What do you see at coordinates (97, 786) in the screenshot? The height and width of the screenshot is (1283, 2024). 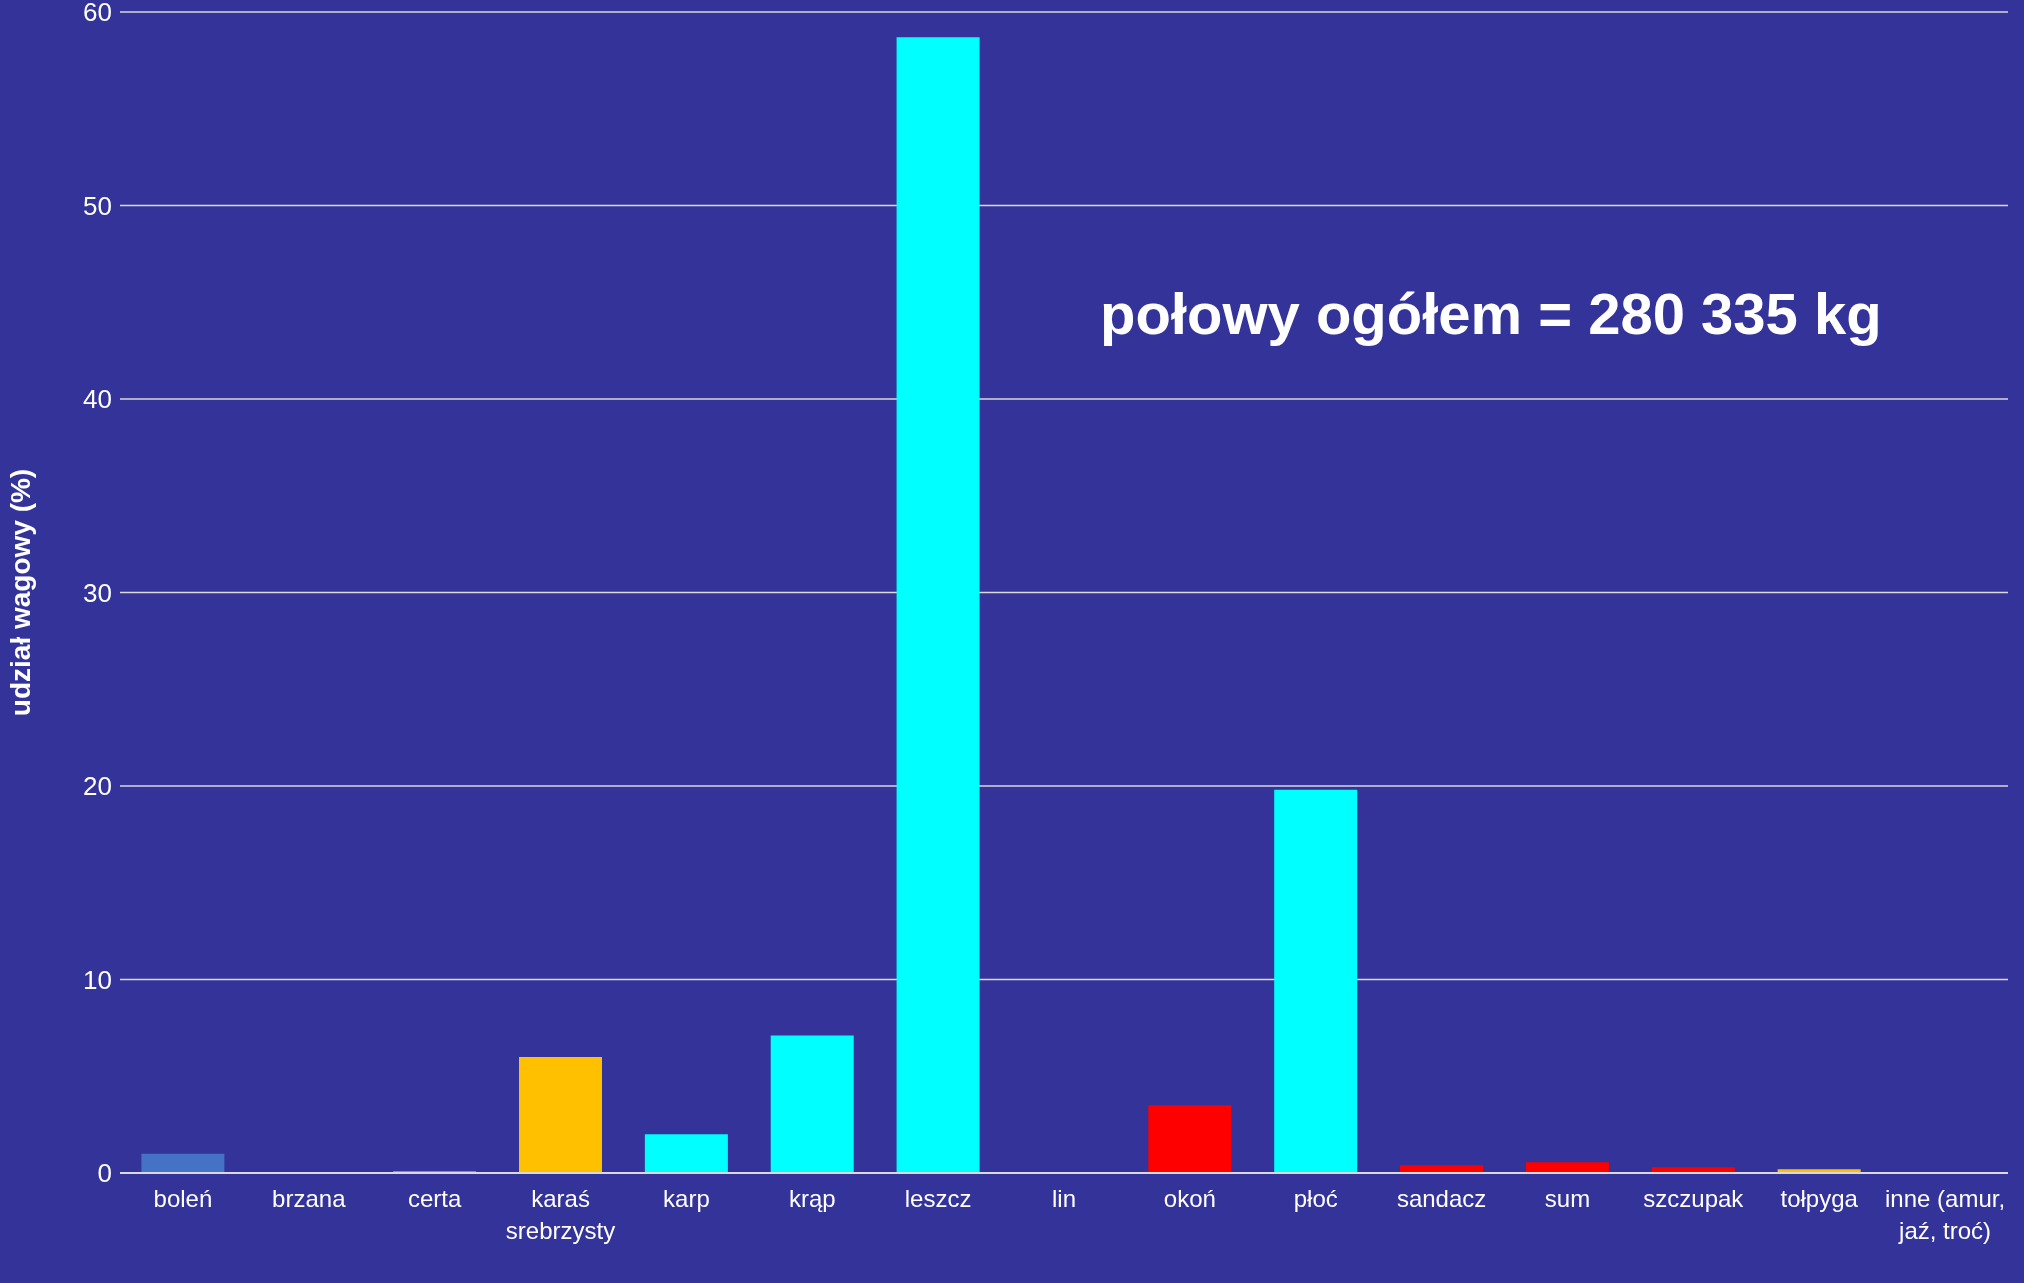 I see `y-tick-label: 20` at bounding box center [97, 786].